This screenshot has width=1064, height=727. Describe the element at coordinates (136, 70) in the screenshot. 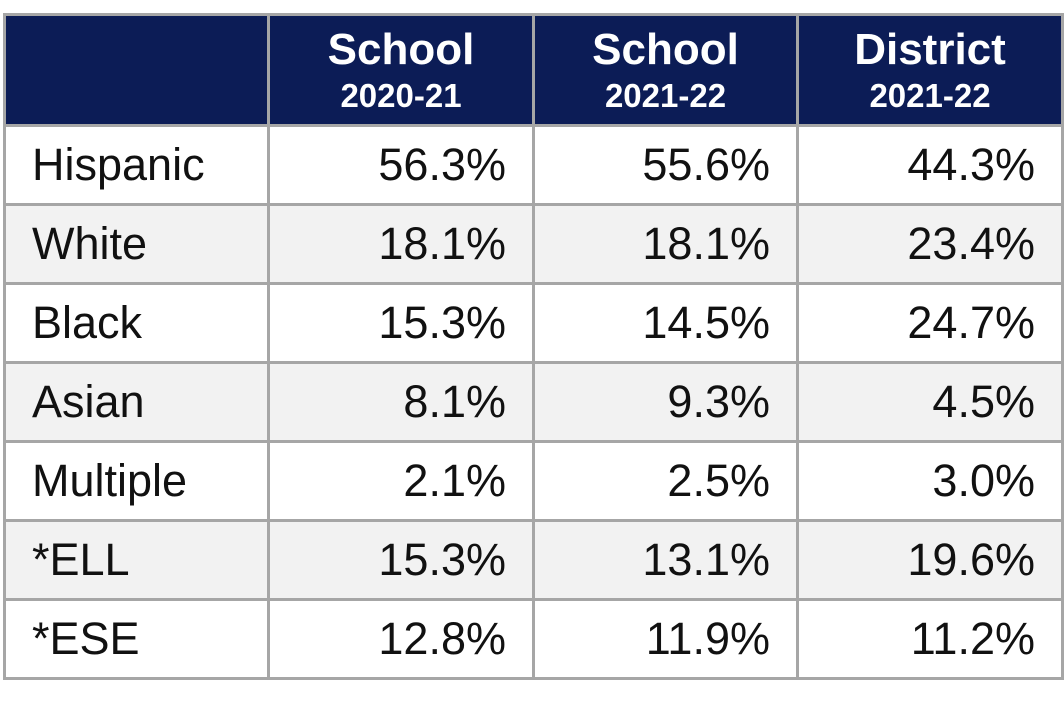

I see `header-corner` at that location.